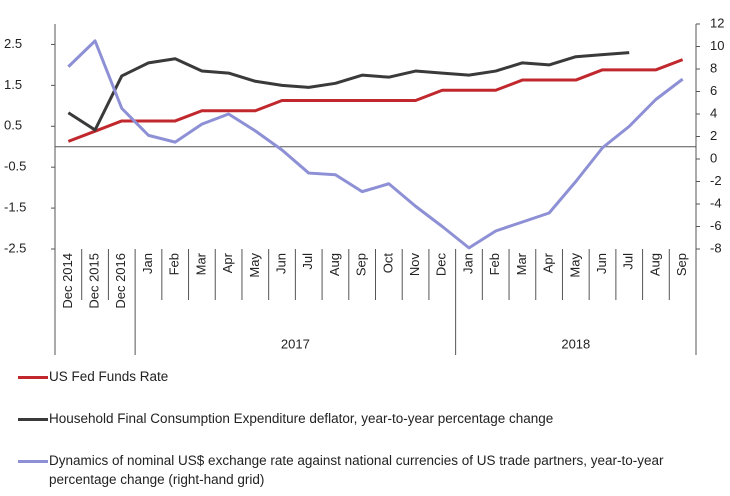  Describe the element at coordinates (15, 166) in the screenshot. I see `y-tick-label: -0.5` at that location.